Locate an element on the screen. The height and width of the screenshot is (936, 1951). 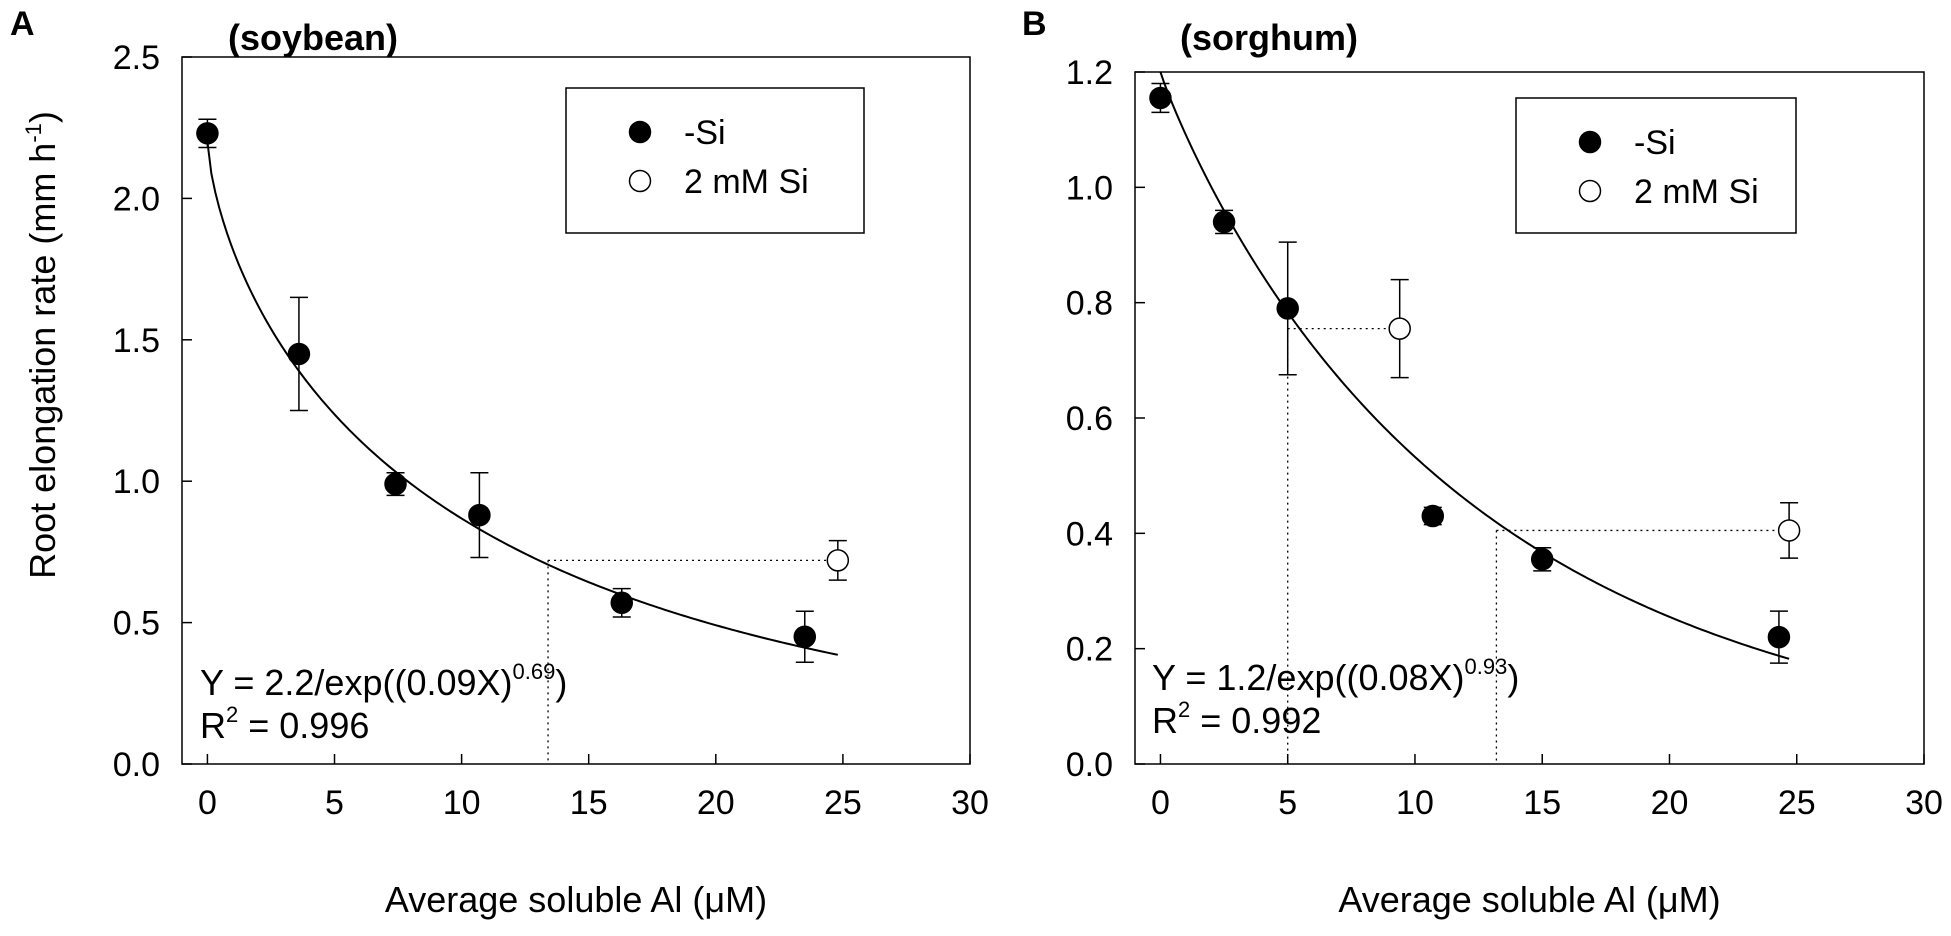
y-tick-label: 0.2 is located at coordinates (1089, 650).